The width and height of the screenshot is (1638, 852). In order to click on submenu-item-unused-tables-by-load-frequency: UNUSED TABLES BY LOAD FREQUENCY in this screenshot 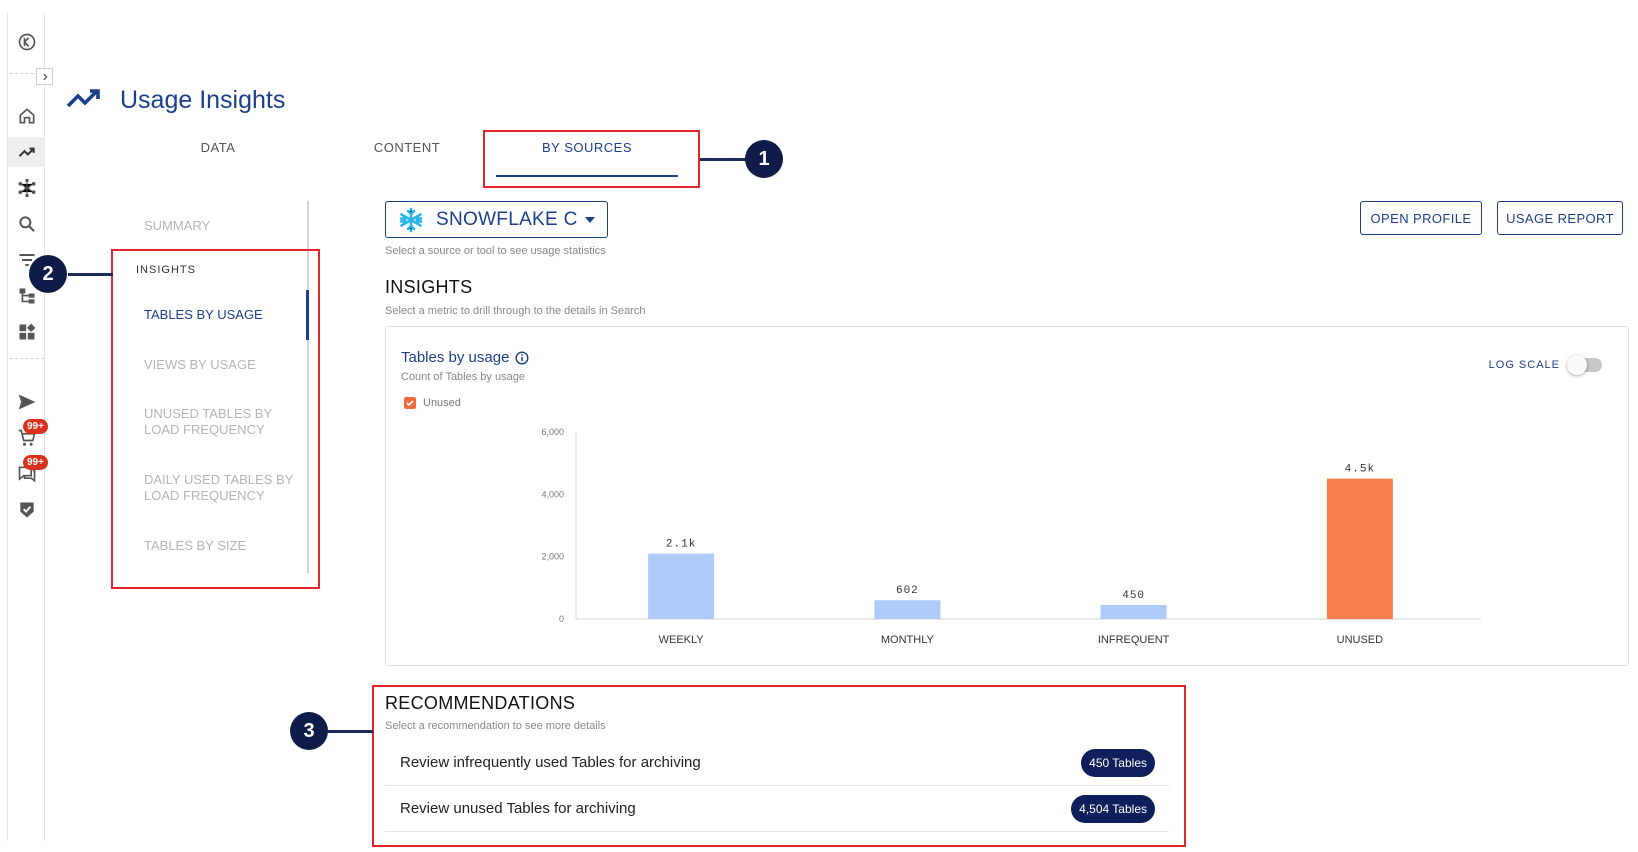, I will do `click(208, 421)`.